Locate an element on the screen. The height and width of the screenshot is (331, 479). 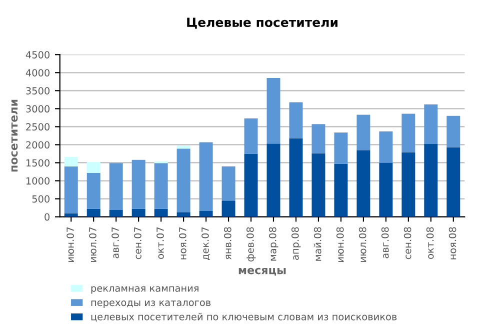
y-tick-label: 2000 is located at coordinates (38, 145).